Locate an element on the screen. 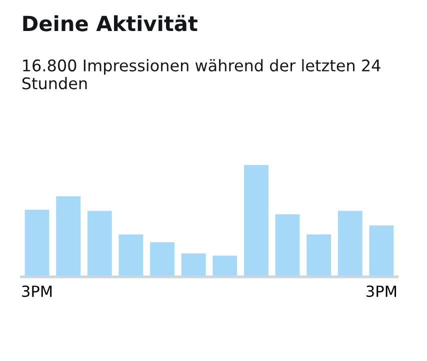  chart-title: Deine Aktivität is located at coordinates (110, 23).